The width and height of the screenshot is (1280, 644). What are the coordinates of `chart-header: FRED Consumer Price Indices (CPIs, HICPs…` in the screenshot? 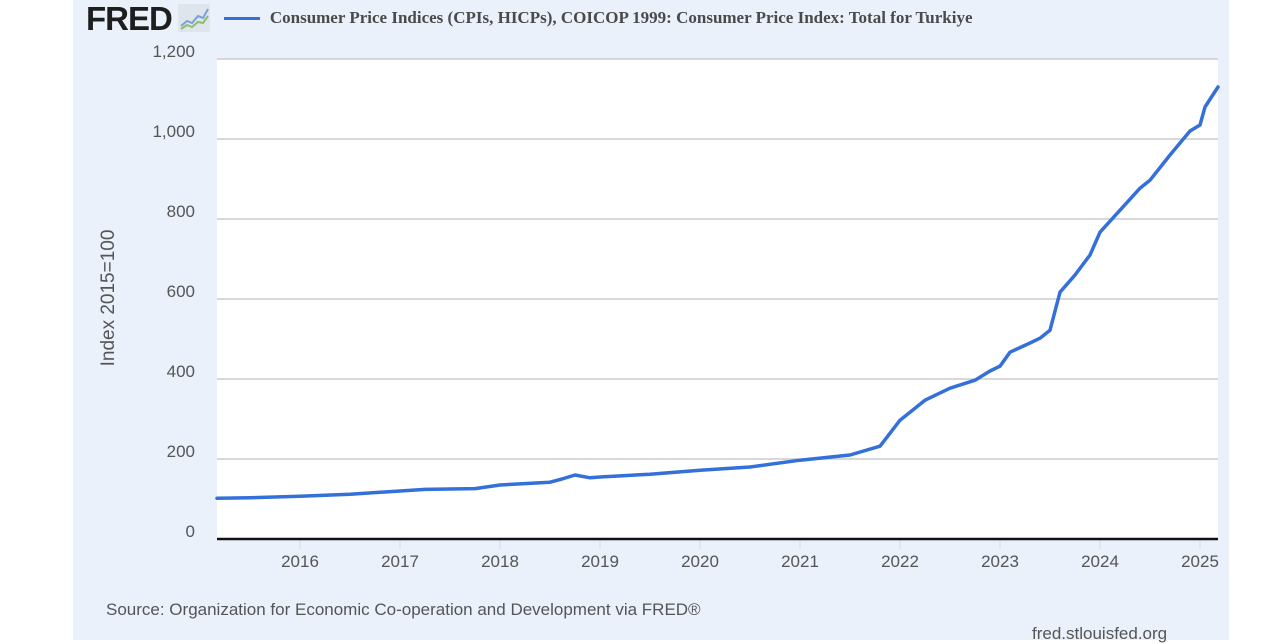 It's located at (529, 18).